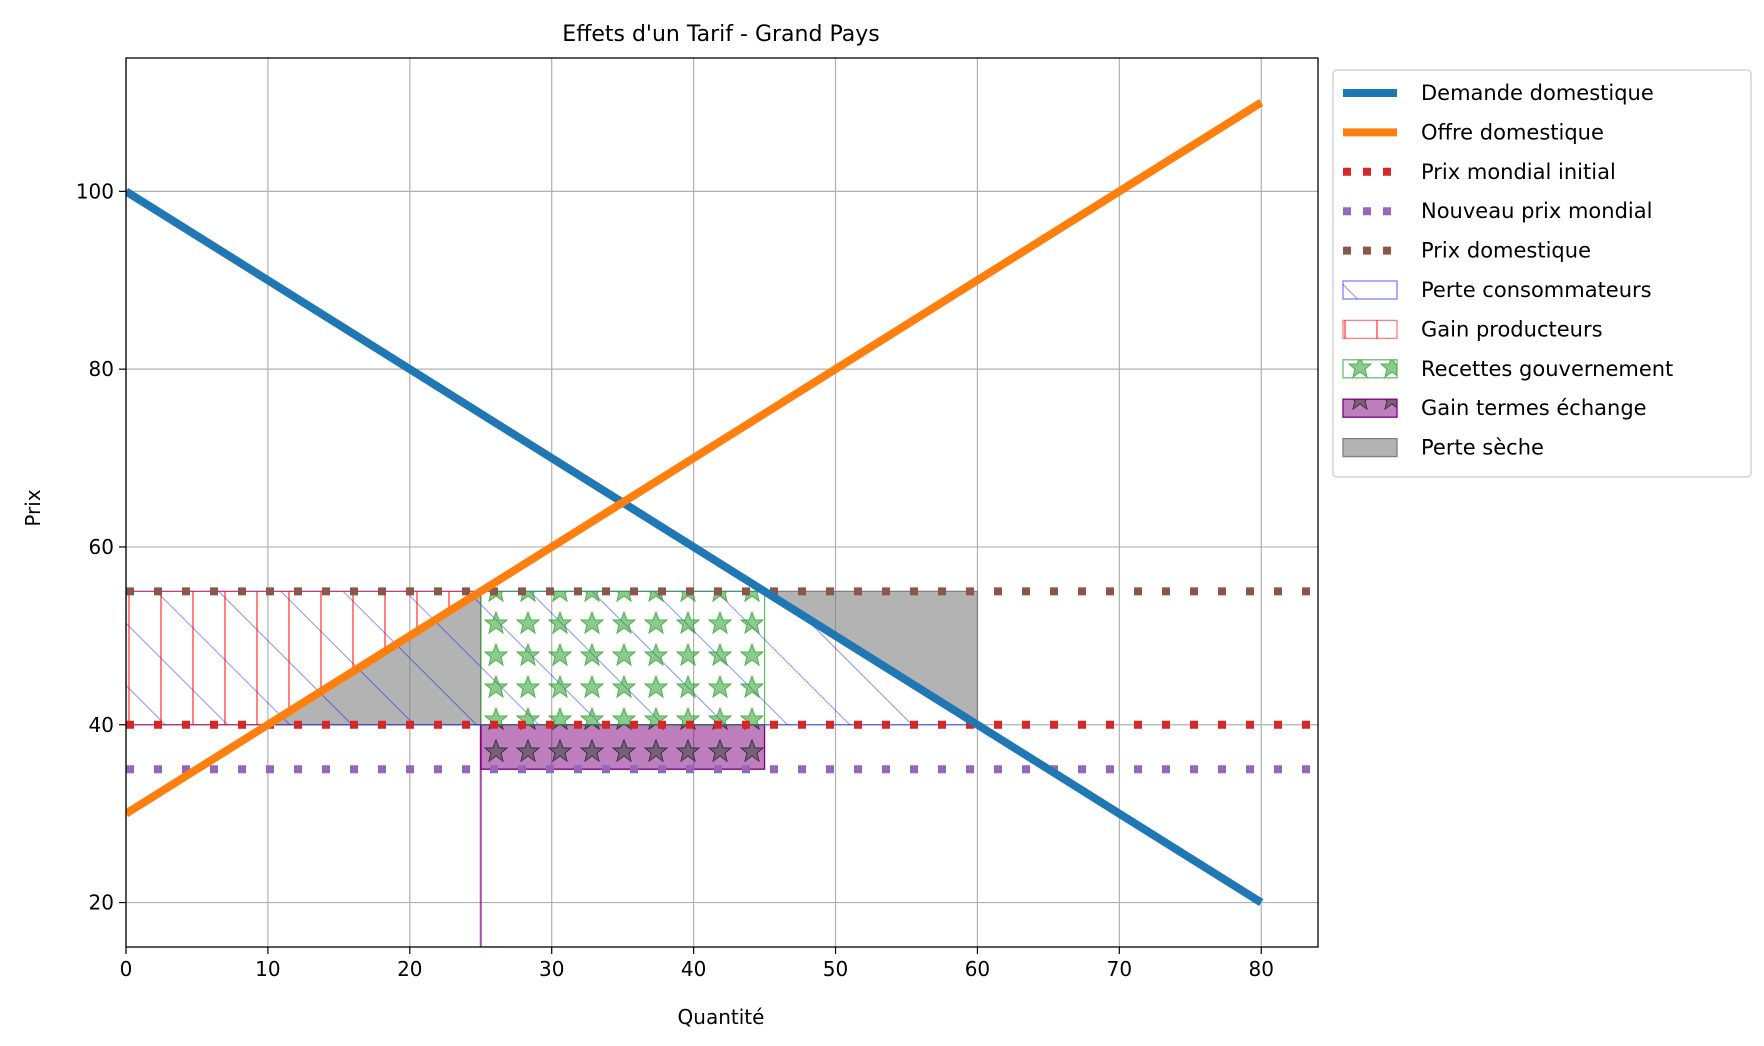  I want to click on legend-item-perte-consommateurs: Perte consommateurs, so click(1497, 290).